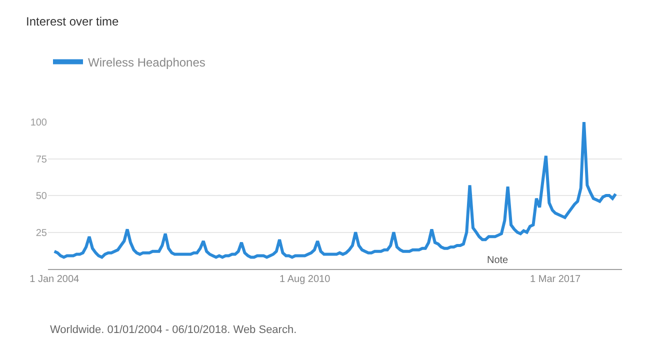  What do you see at coordinates (42, 160) in the screenshot?
I see `y-tick-label: 75` at bounding box center [42, 160].